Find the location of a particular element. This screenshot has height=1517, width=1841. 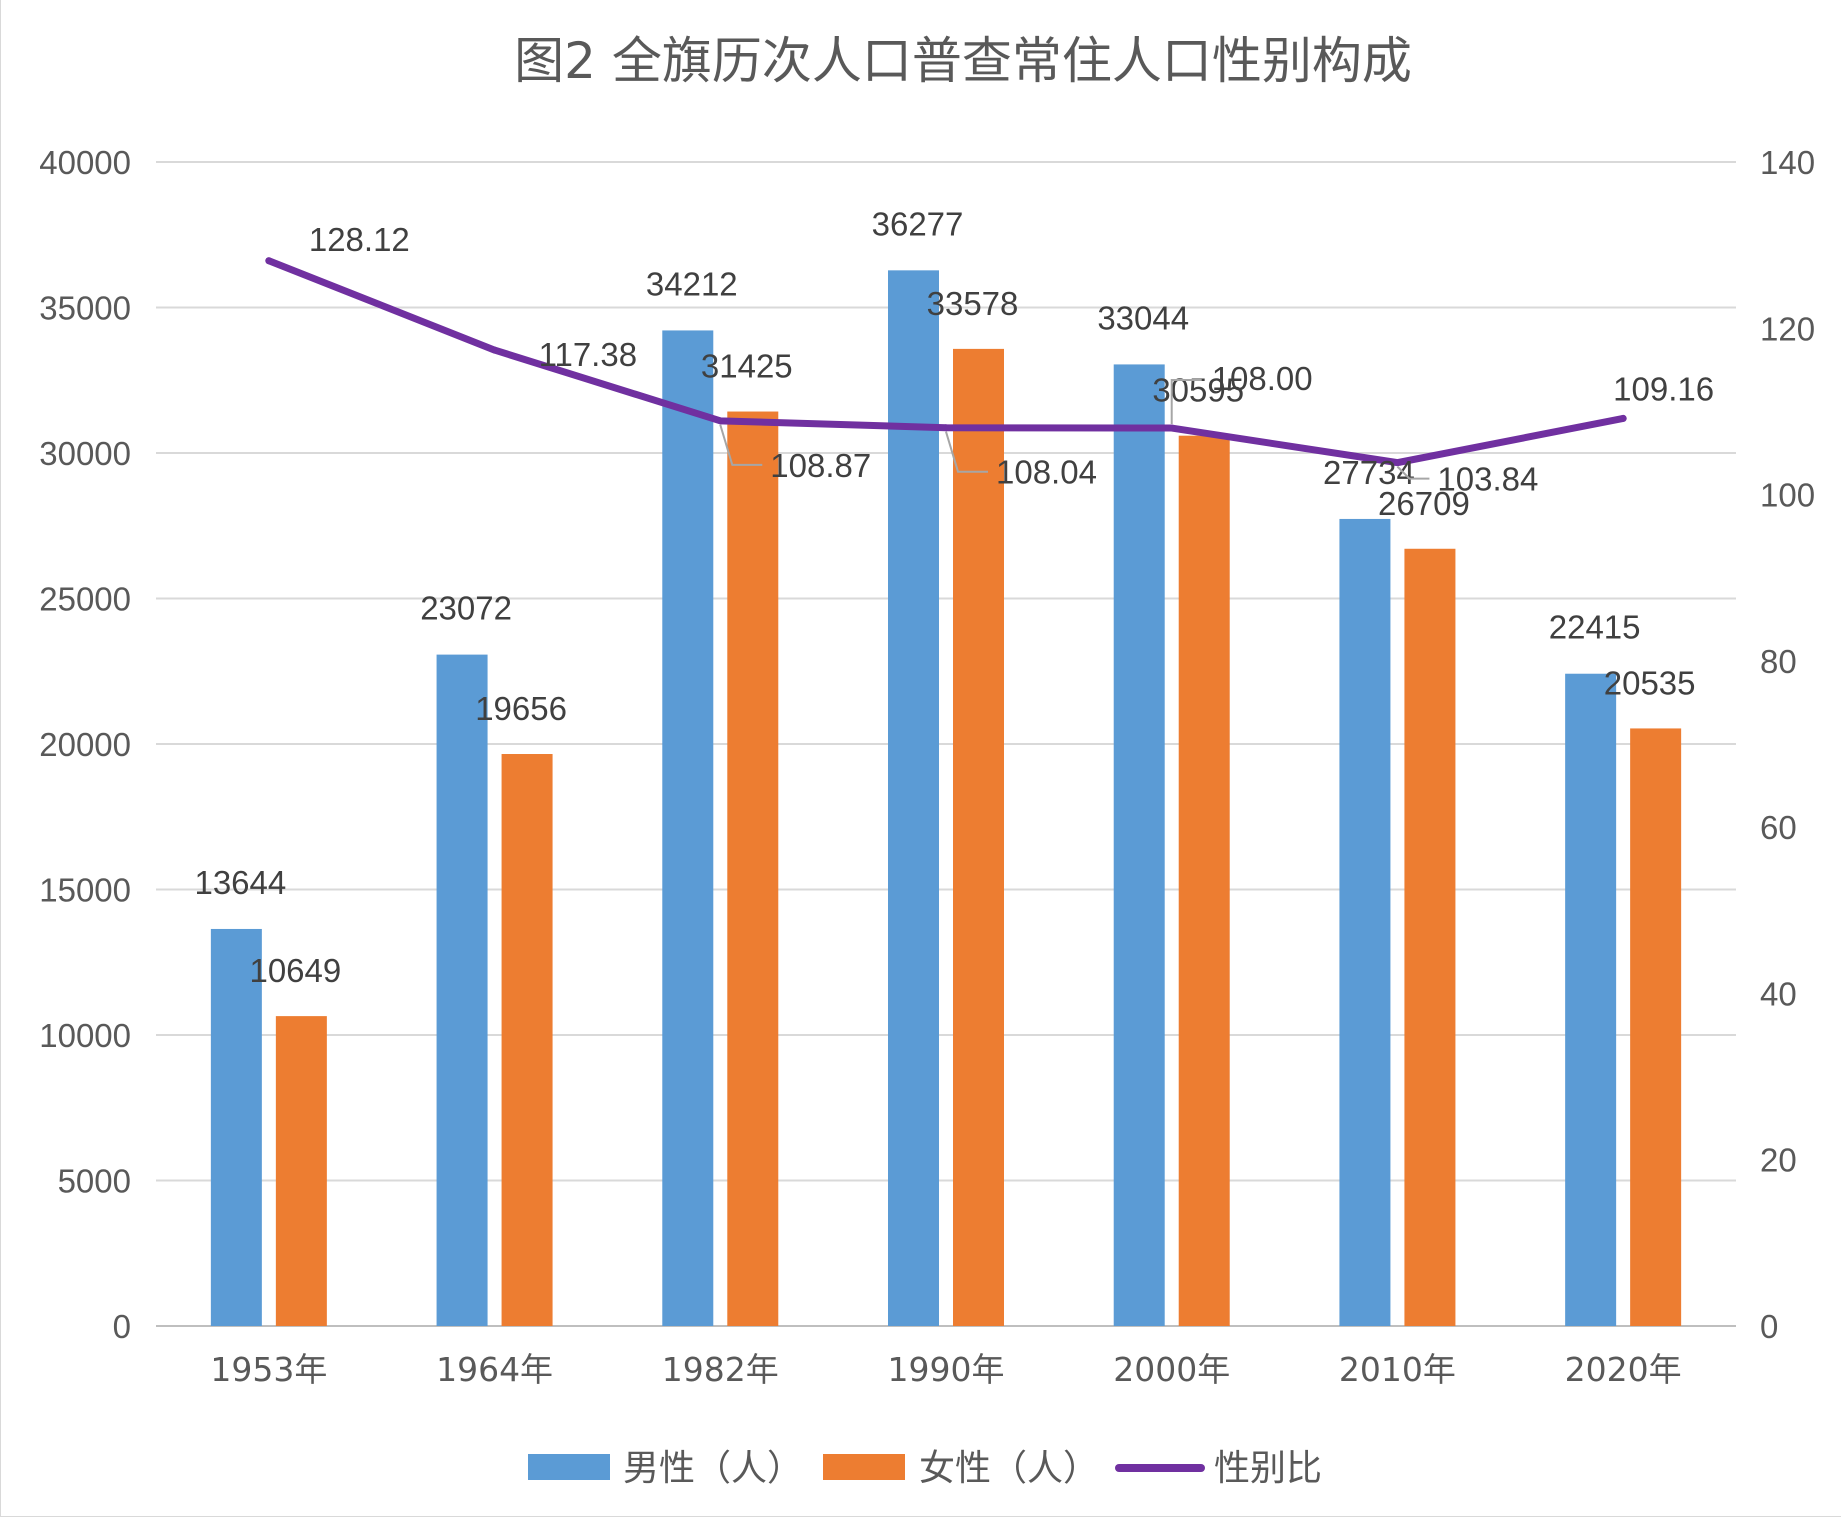

left-tick-label: 10000 is located at coordinates (85, 1035).